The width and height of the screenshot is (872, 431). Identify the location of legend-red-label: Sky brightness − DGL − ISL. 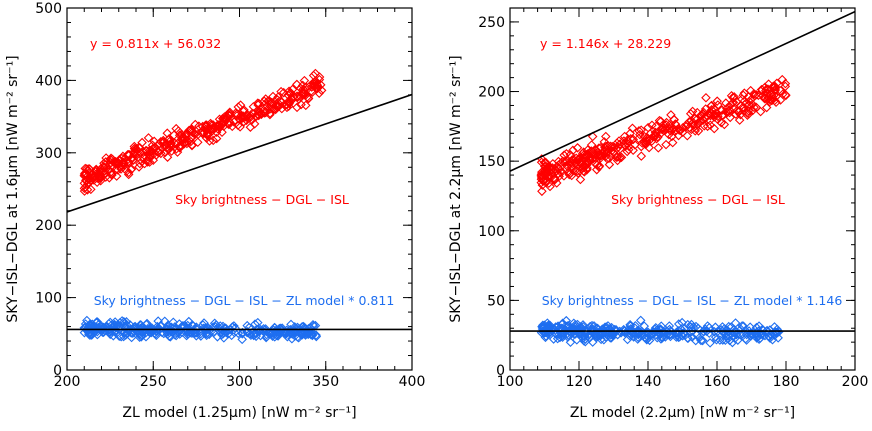
(698, 199).